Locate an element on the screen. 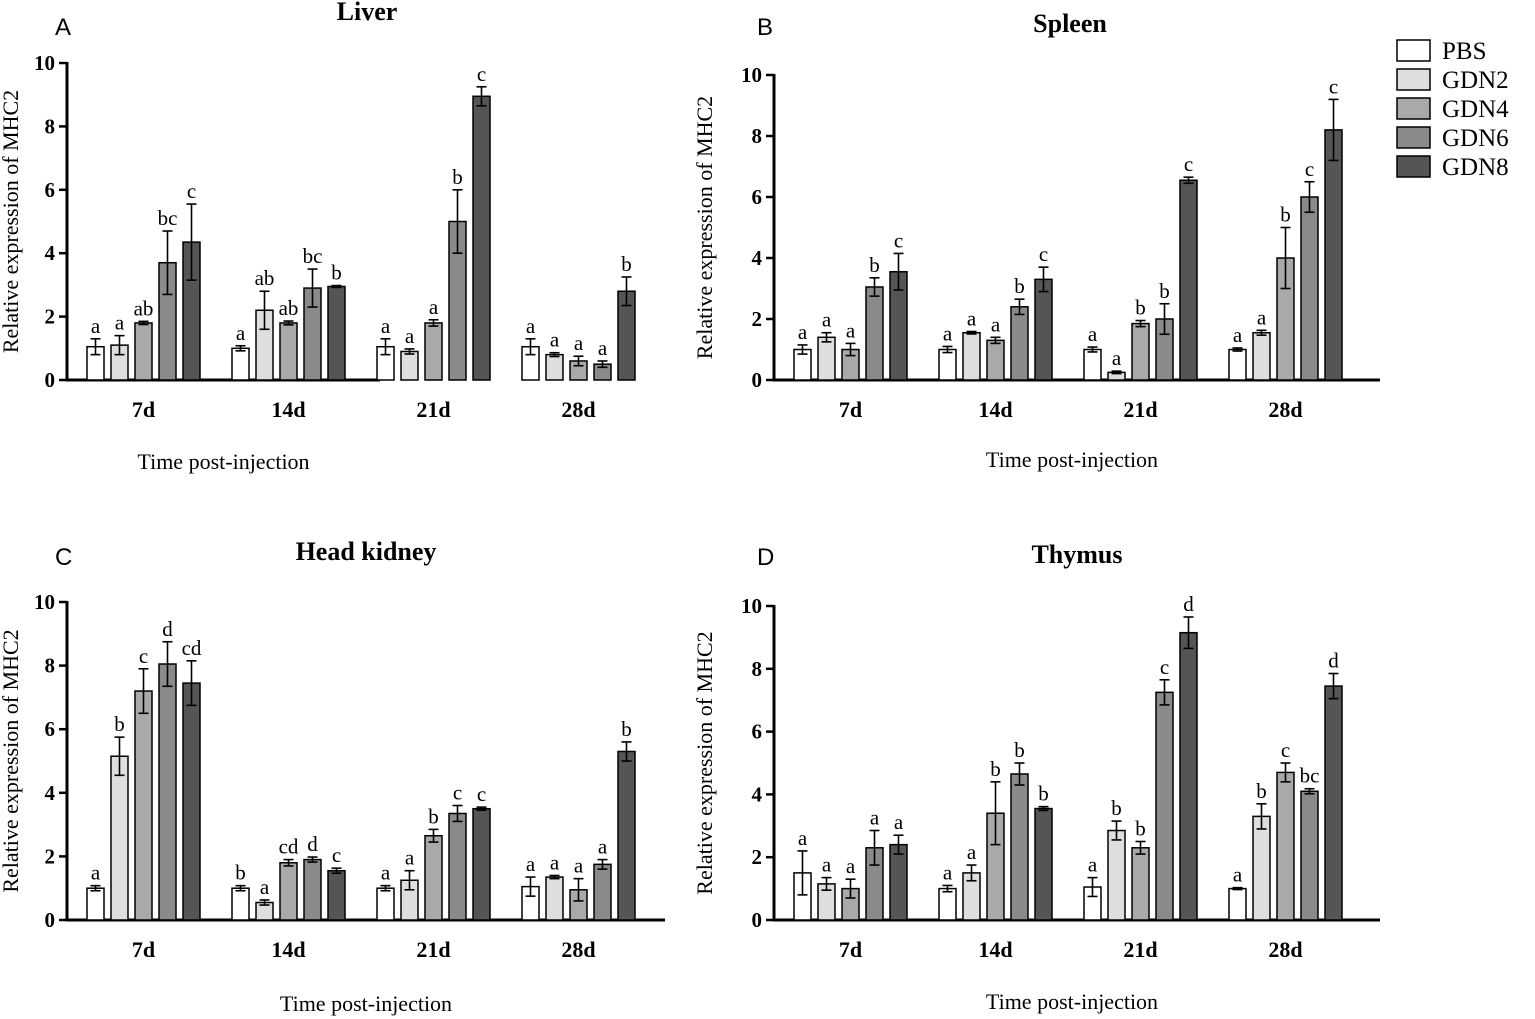 Image resolution: width=1535 pixels, height=1019 pixels. legend-label-gdn8: GDN8 is located at coordinates (1475, 167).